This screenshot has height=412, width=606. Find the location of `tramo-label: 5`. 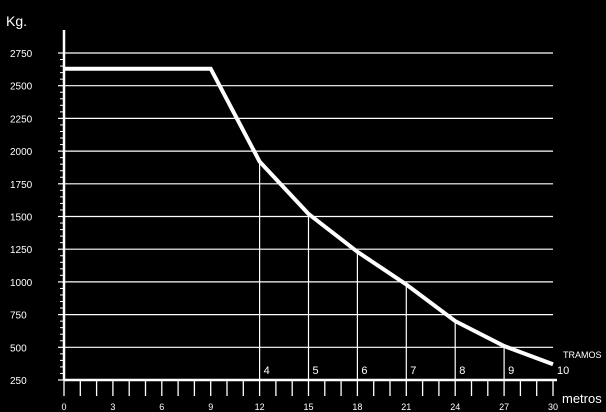

tramo-label: 5 is located at coordinates (316, 371).